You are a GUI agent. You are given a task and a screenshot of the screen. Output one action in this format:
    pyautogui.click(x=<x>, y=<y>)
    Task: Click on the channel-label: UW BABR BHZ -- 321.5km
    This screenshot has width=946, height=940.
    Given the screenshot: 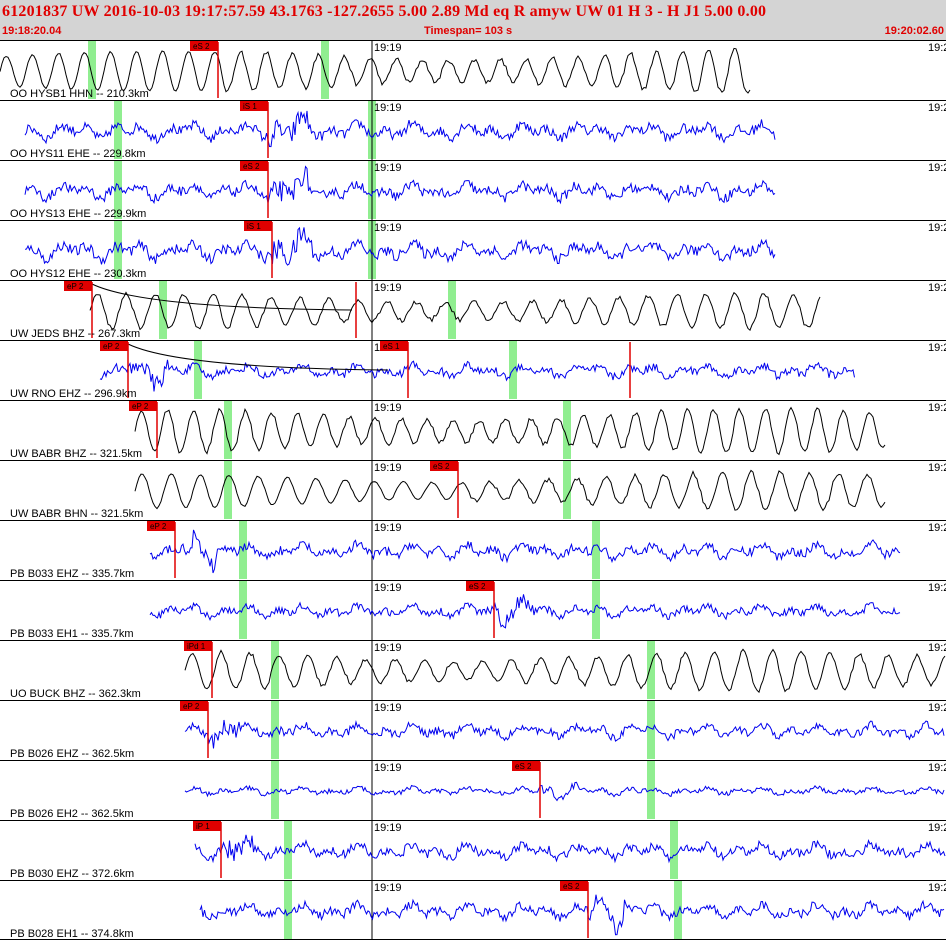 What is the action you would take?
    pyautogui.click(x=76, y=454)
    